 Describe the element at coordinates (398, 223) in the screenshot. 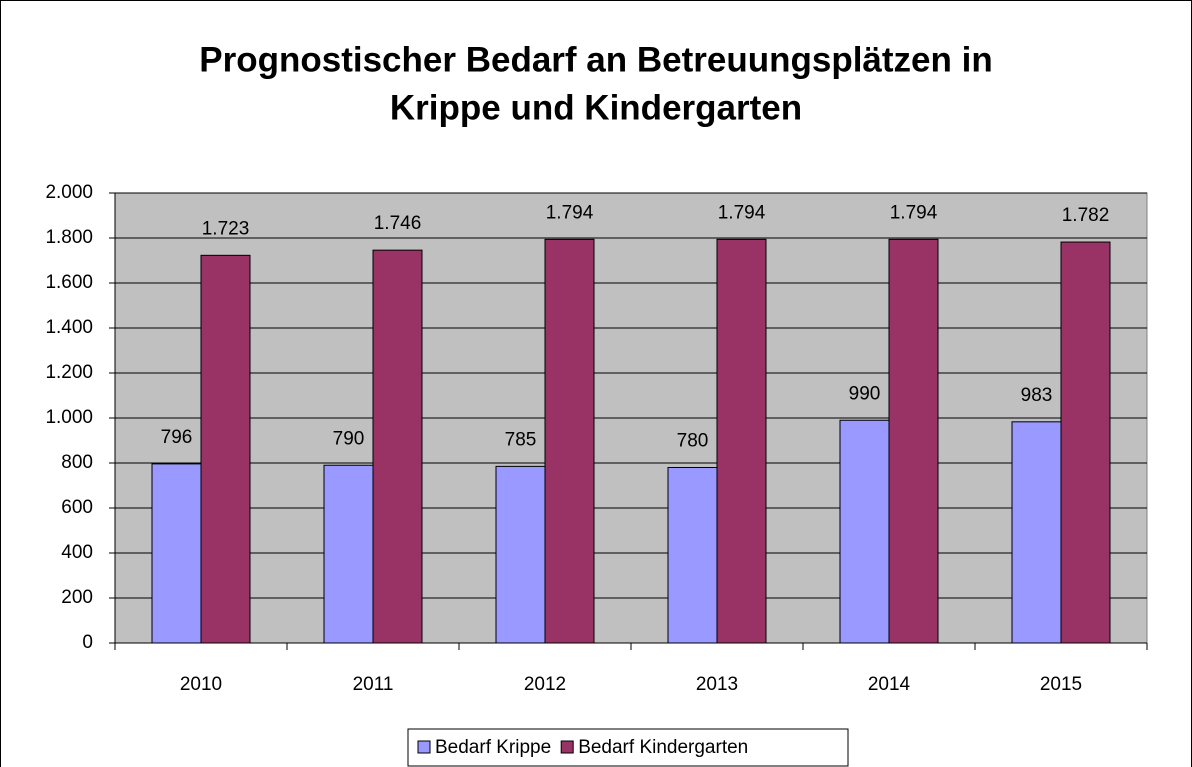

I see `data-label: 1.746` at that location.